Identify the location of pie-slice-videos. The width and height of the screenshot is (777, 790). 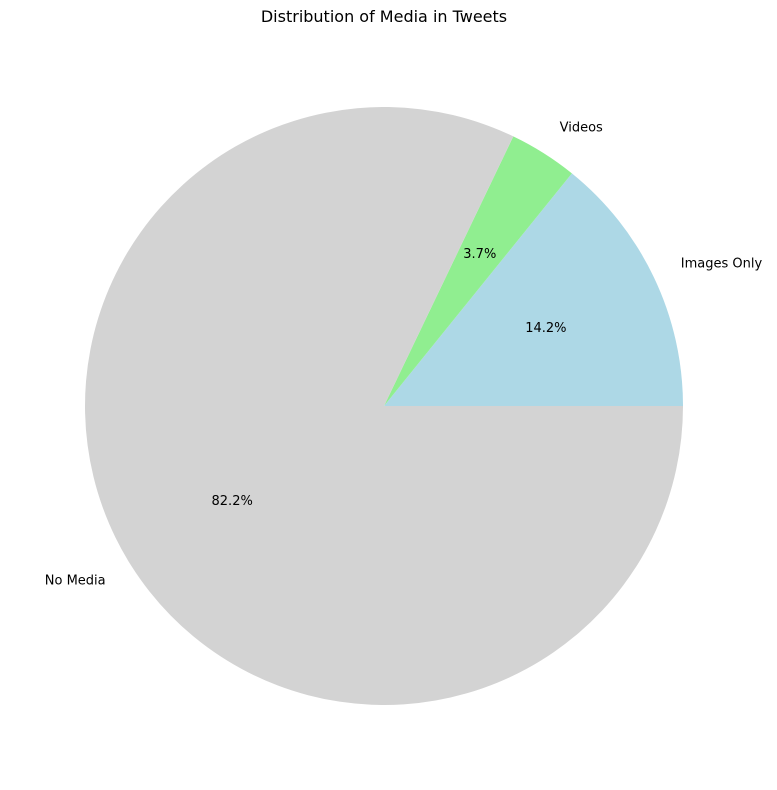
(478, 271).